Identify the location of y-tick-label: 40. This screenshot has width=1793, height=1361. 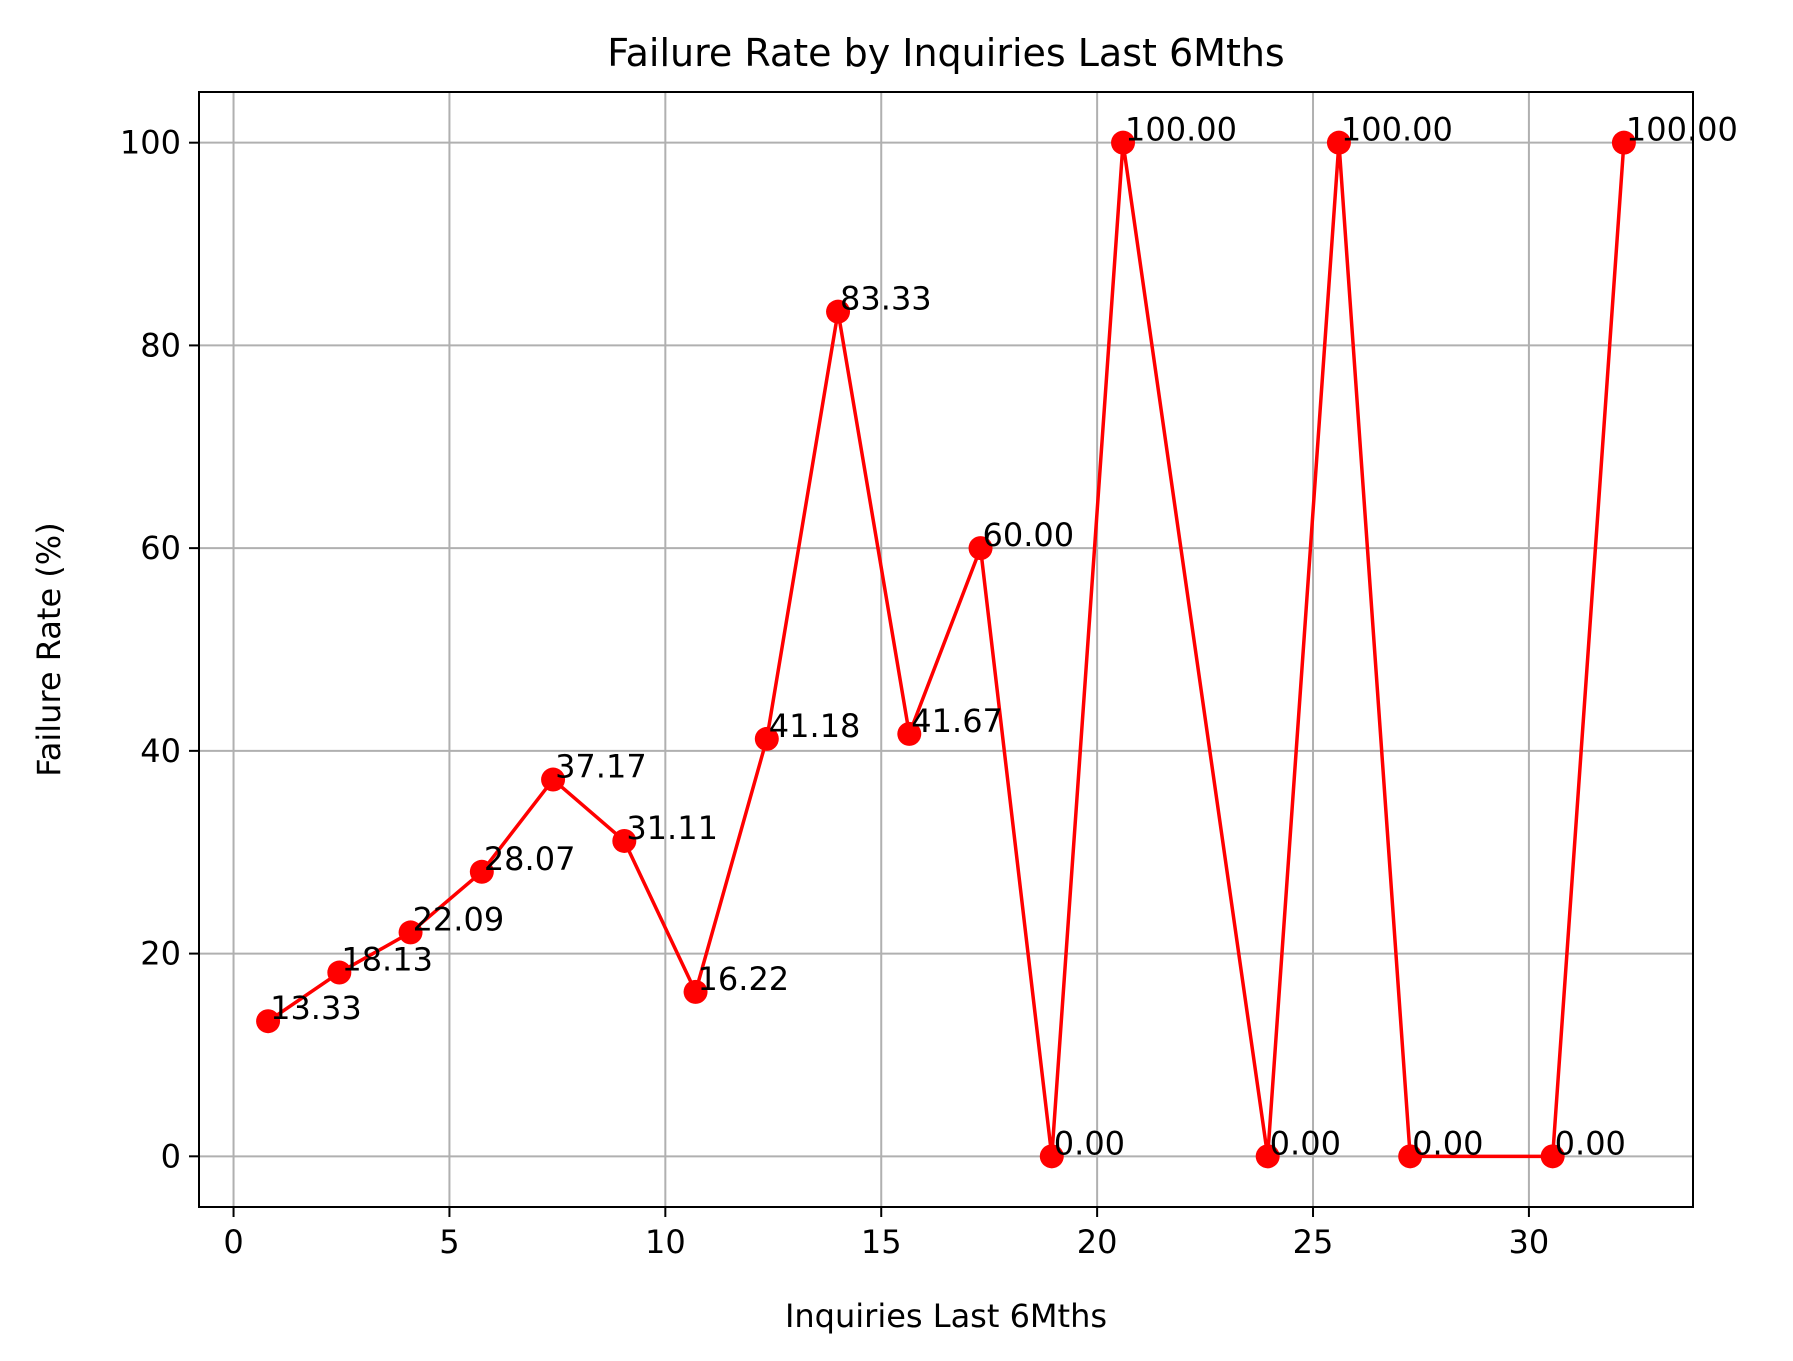
(160, 751).